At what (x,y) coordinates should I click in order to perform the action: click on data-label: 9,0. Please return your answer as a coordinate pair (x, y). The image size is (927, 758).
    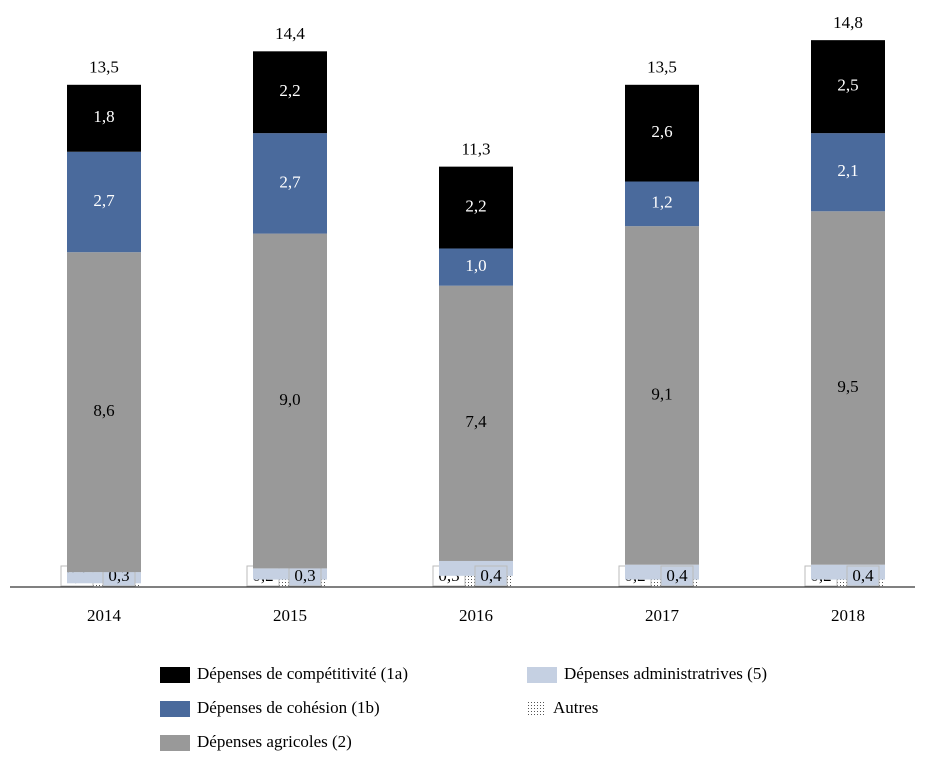
    Looking at the image, I should click on (289, 399).